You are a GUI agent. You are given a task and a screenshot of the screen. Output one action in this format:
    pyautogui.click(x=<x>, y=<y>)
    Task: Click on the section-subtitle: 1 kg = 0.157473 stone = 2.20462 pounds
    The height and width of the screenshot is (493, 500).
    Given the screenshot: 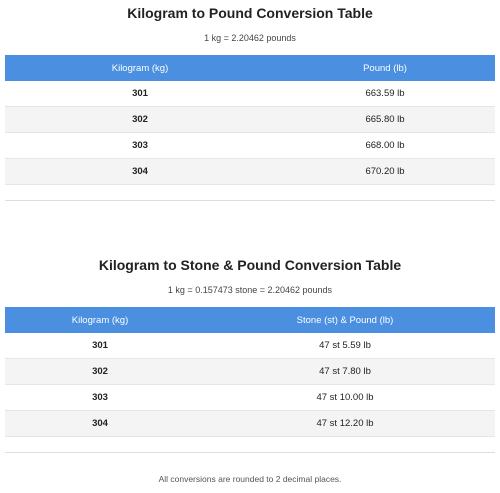 What is the action you would take?
    pyautogui.click(x=250, y=290)
    